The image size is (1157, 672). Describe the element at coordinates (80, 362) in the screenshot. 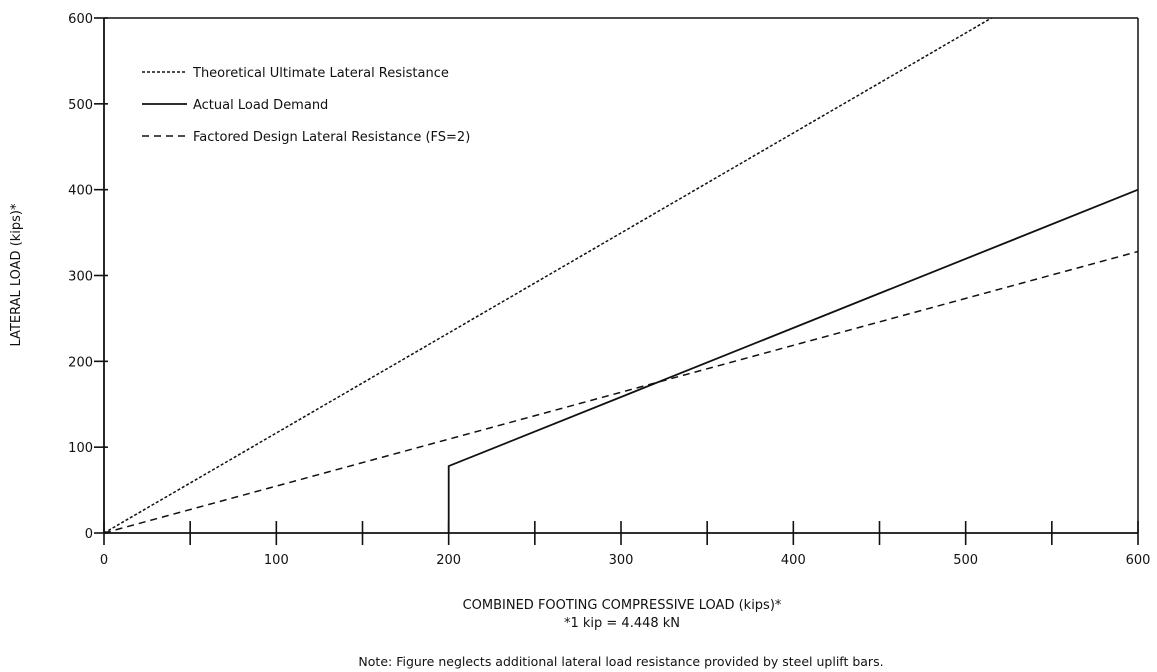

I see `y-tick-label: 200` at that location.